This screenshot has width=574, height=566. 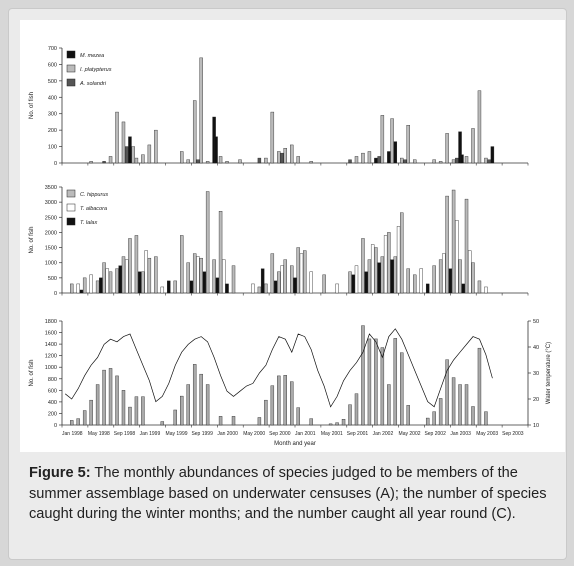 I want to click on legend-swatch, so click(x=71, y=193).